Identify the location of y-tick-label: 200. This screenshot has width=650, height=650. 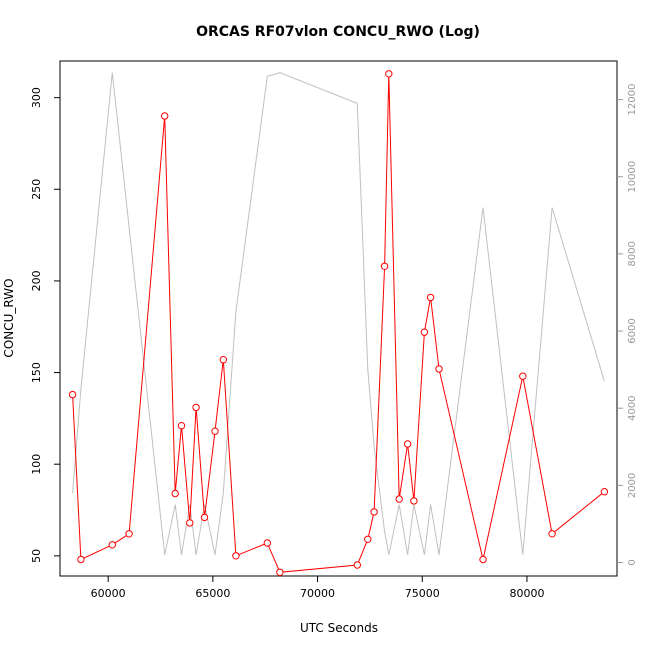
(36, 280).